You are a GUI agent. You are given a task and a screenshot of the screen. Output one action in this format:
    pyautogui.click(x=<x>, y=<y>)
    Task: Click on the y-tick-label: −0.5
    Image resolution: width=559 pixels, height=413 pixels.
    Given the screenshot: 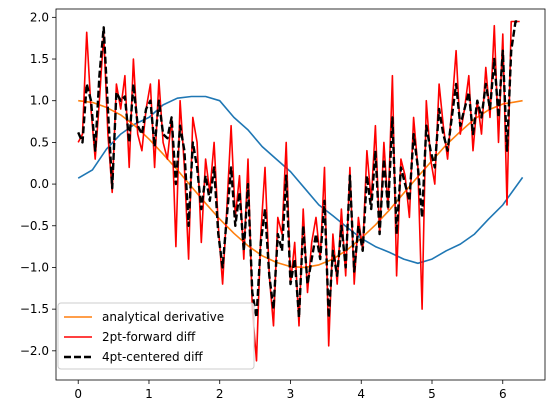 What is the action you would take?
    pyautogui.click(x=34, y=226)
    